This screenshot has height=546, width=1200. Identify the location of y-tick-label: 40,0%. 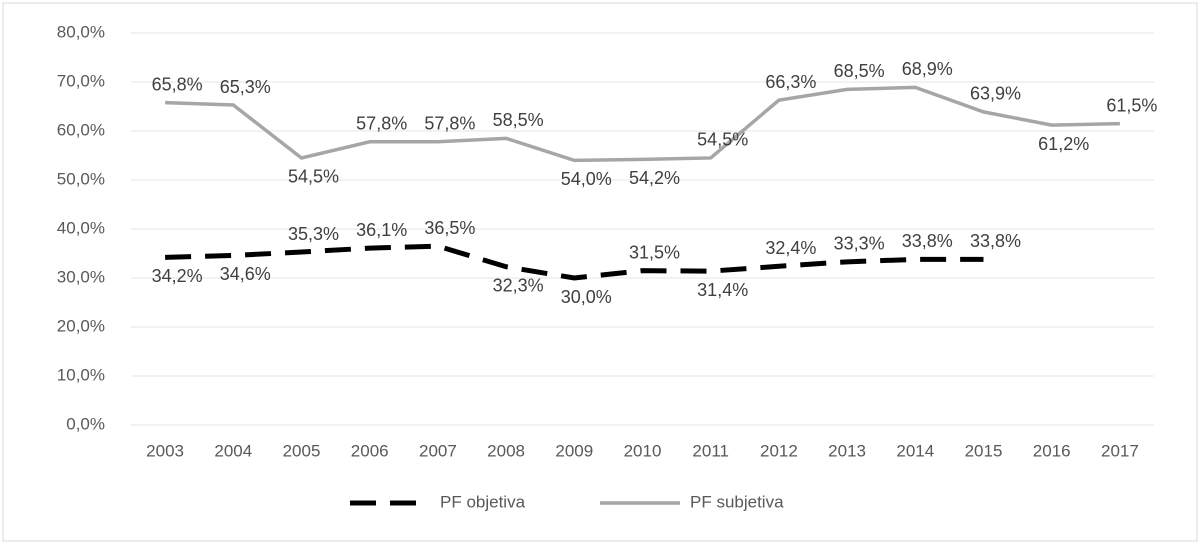
(81, 227).